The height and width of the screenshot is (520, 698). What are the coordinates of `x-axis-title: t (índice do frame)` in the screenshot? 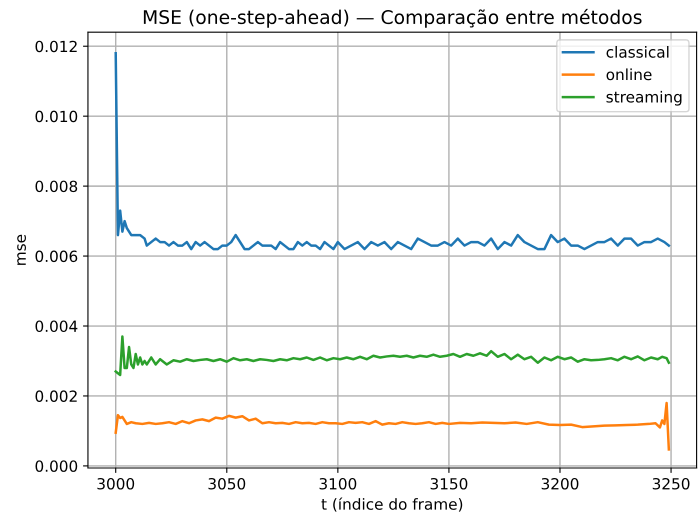 It's located at (391, 504).